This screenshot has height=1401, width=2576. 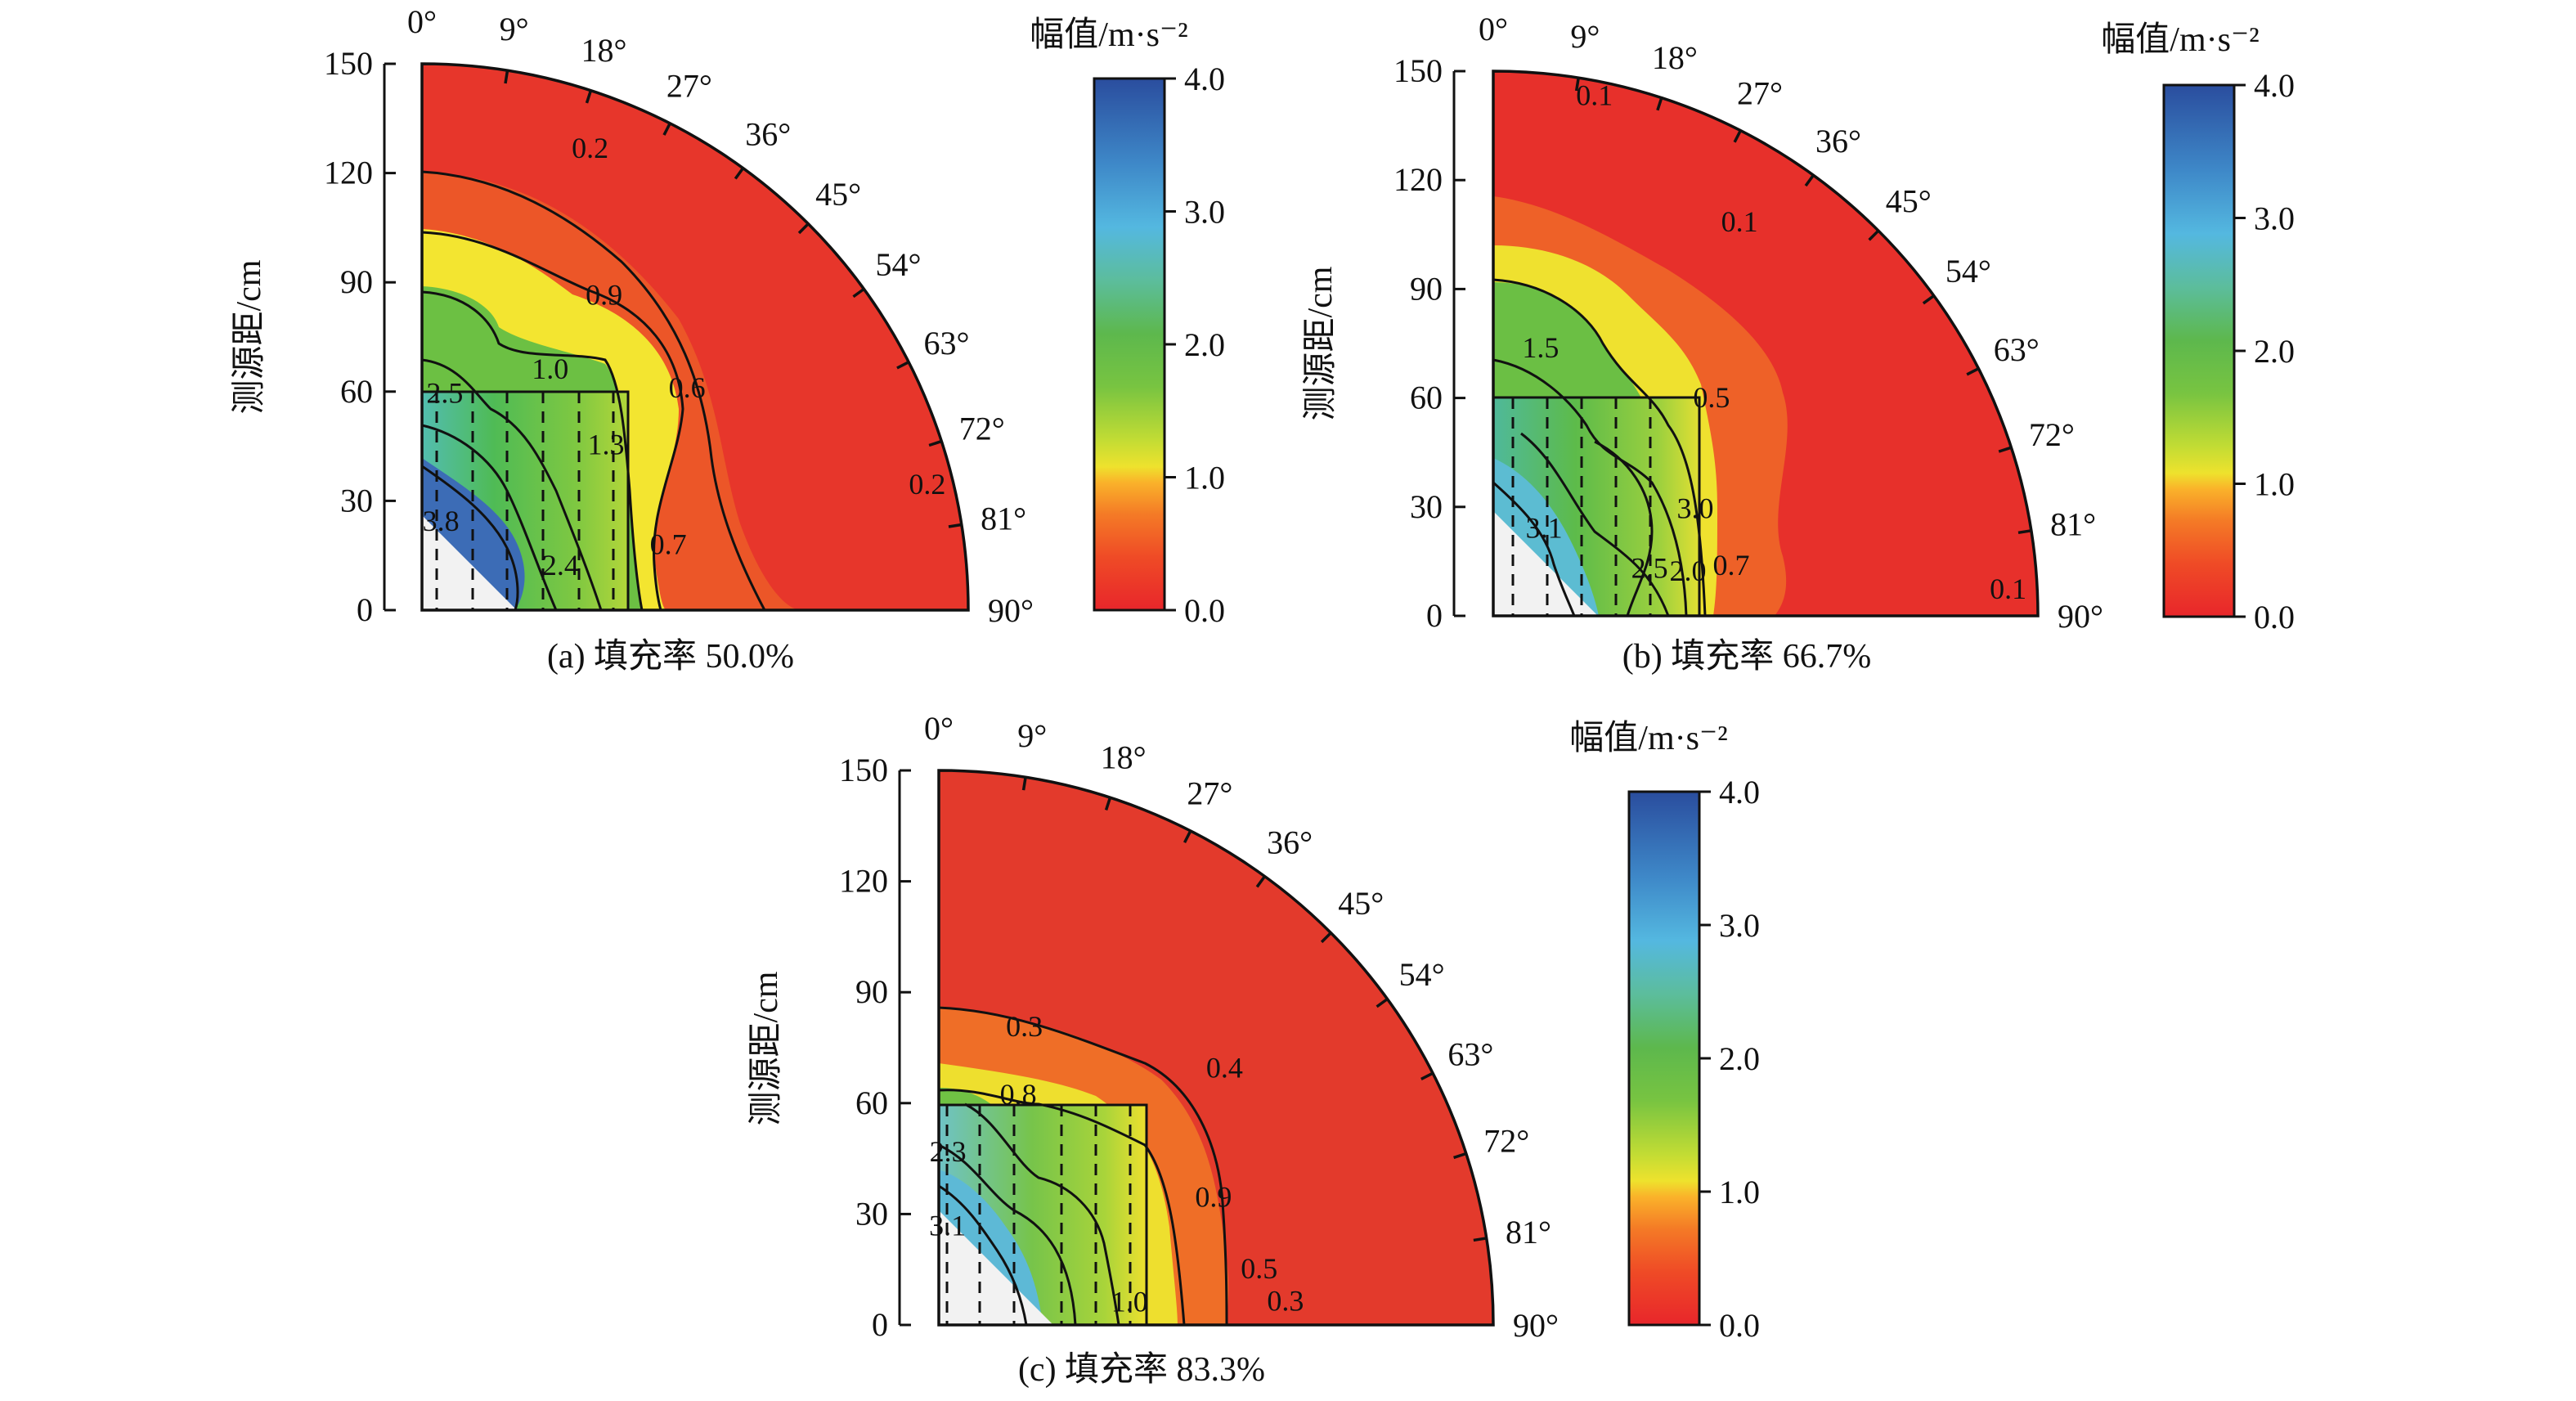 I want to click on panel-a-angle-labels: 0° 9° 18° 27° 36° 45° 54° 63° 72° 81° 90°, so click(x=720, y=316).